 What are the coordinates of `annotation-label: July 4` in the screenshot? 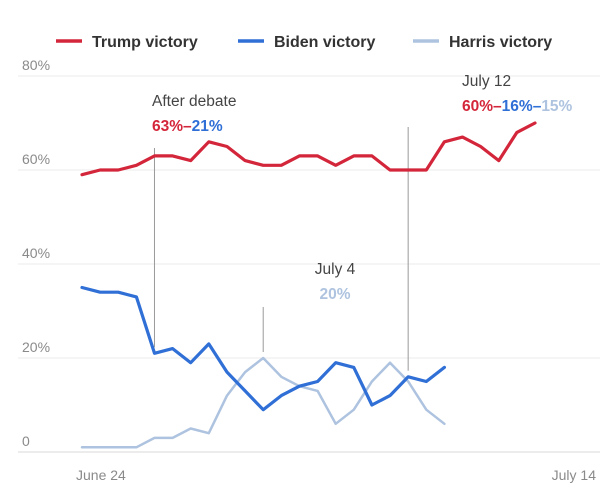 It's located at (335, 269).